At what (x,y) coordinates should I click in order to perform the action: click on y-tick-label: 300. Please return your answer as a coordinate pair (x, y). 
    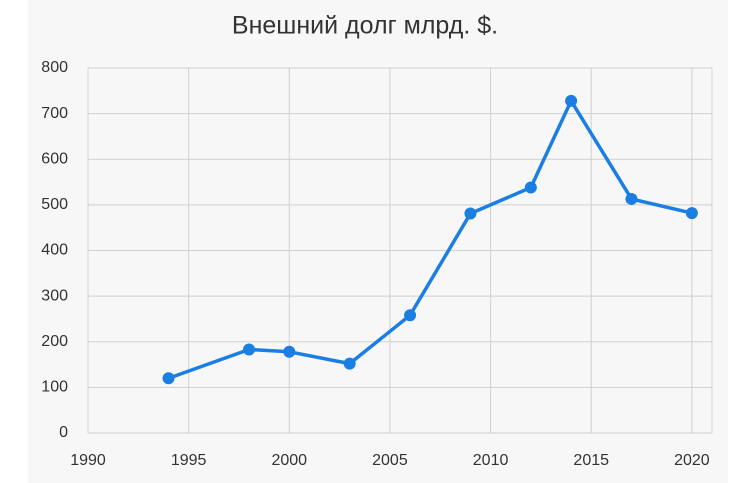
    Looking at the image, I should click on (54, 295).